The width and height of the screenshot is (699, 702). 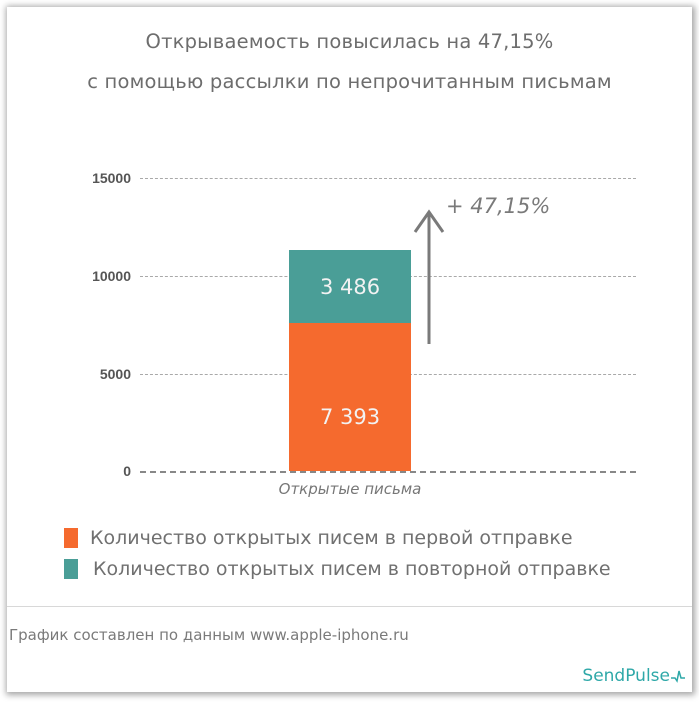 What do you see at coordinates (71, 538) in the screenshot?
I see `legend-swatch-orange` at bounding box center [71, 538].